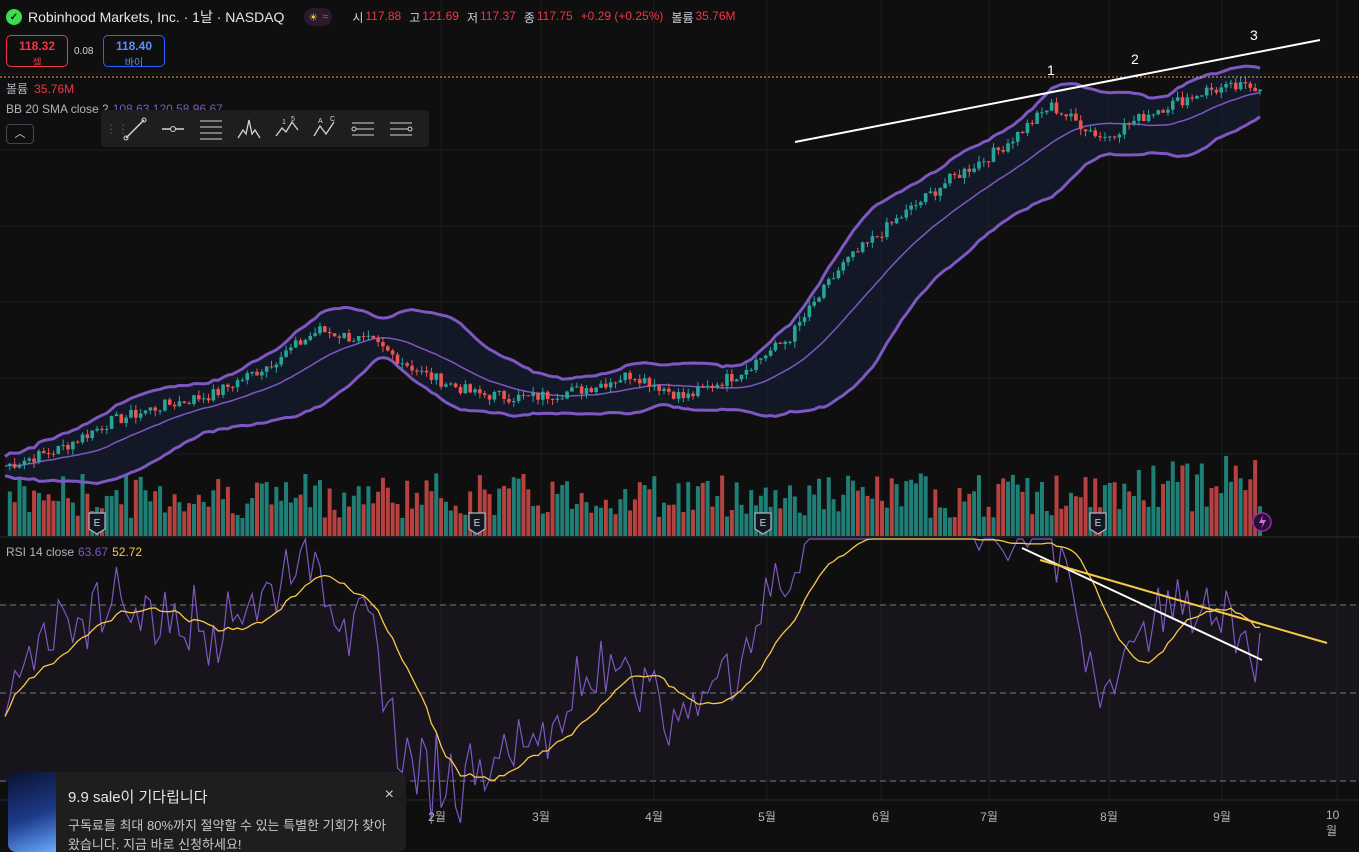 The image size is (1359, 852). What do you see at coordinates (20, 134) in the screenshot?
I see `collapse-legend-button: ︿` at bounding box center [20, 134].